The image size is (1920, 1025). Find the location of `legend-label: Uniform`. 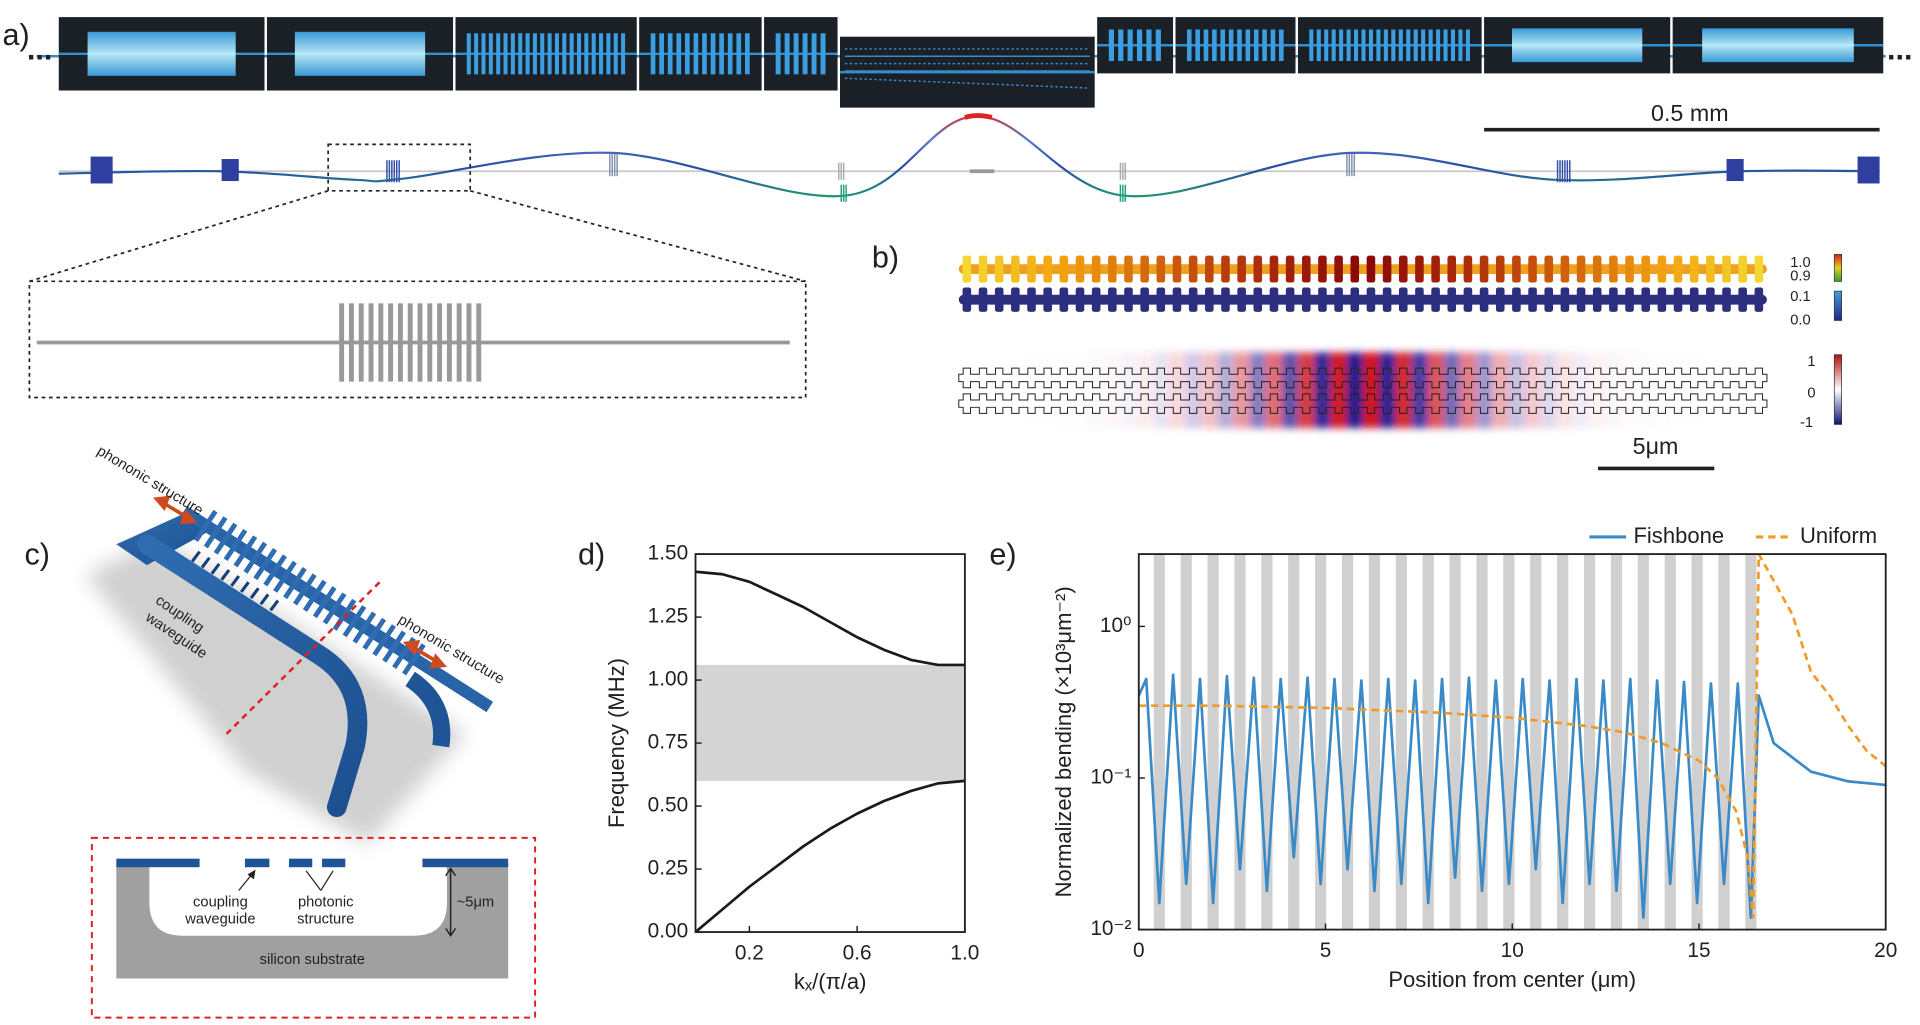

legend-label: Uniform is located at coordinates (1838, 535).